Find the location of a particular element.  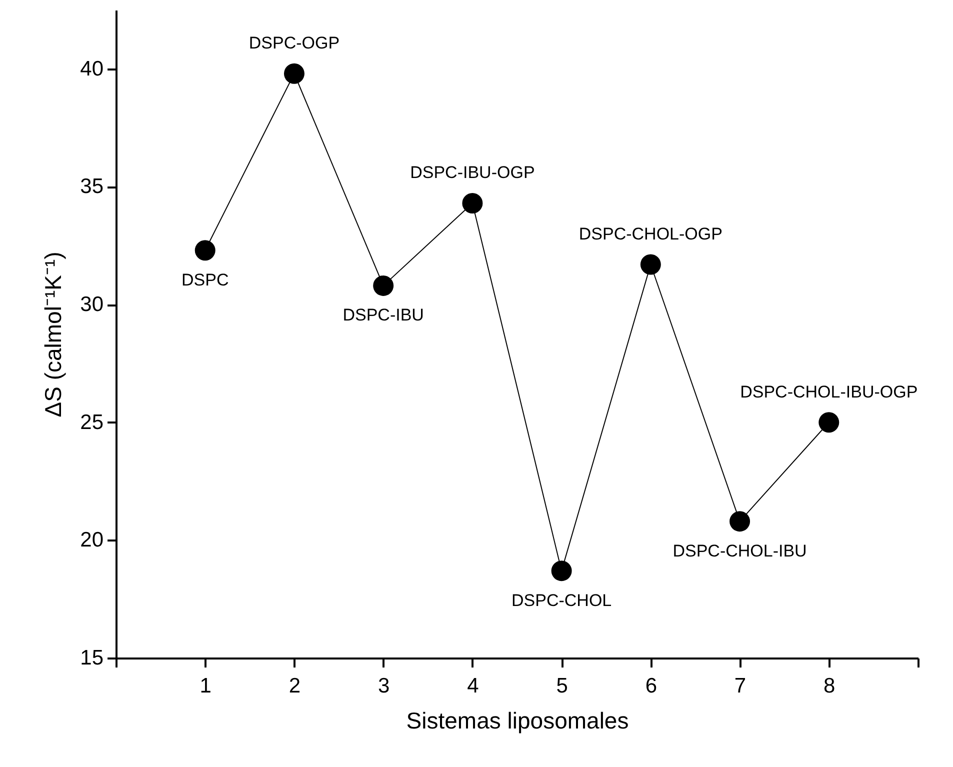

x-tick-label: 2 is located at coordinates (294, 686).